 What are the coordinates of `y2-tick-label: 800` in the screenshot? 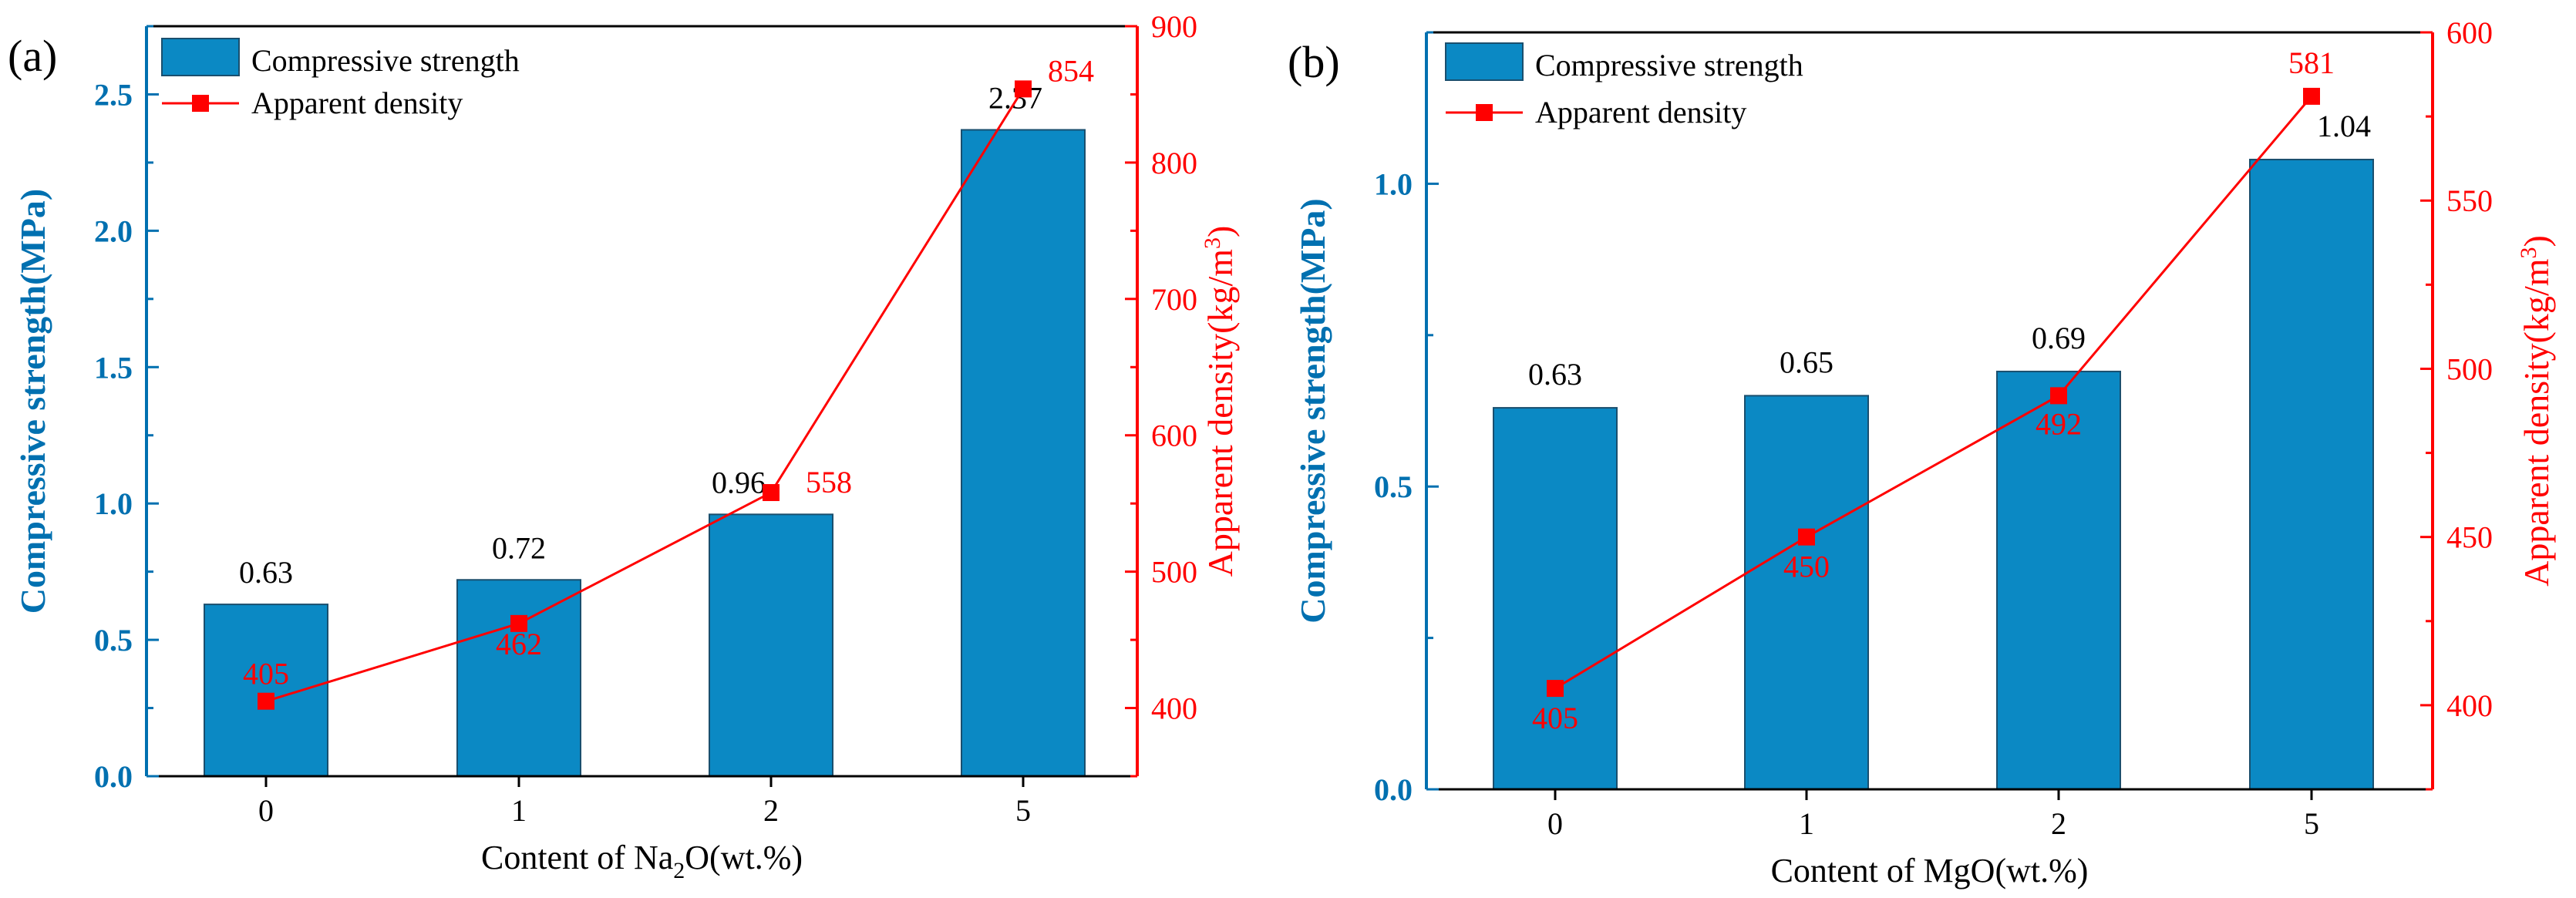 It's located at (1174, 163).